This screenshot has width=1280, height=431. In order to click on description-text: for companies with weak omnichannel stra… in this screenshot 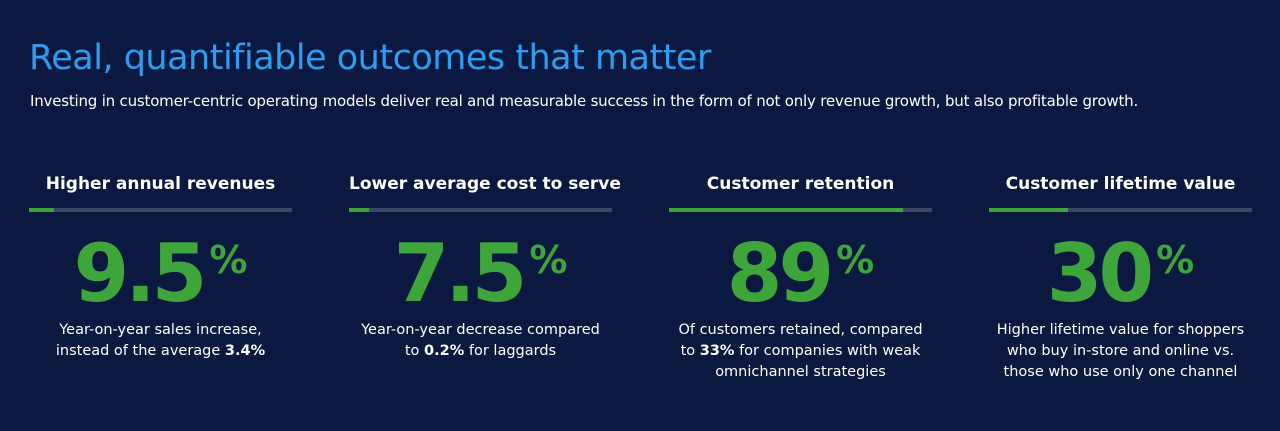, I will do `click(818, 361)`.